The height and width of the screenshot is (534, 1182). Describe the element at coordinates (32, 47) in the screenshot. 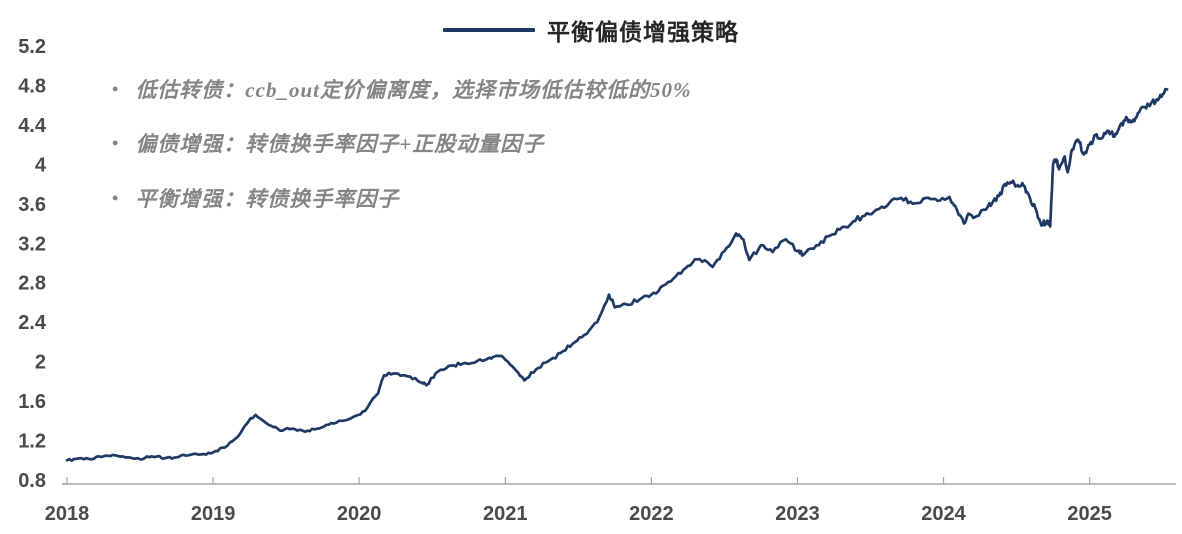

I see `y-axis-tick-label: 5.2` at that location.